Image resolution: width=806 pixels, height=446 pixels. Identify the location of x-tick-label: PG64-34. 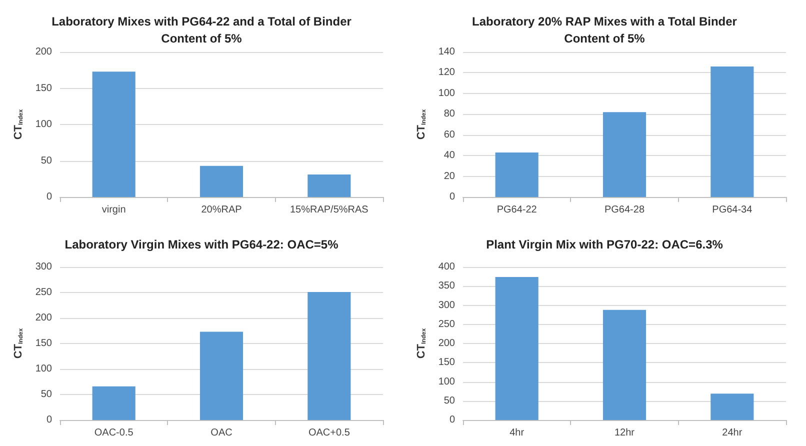
(732, 210).